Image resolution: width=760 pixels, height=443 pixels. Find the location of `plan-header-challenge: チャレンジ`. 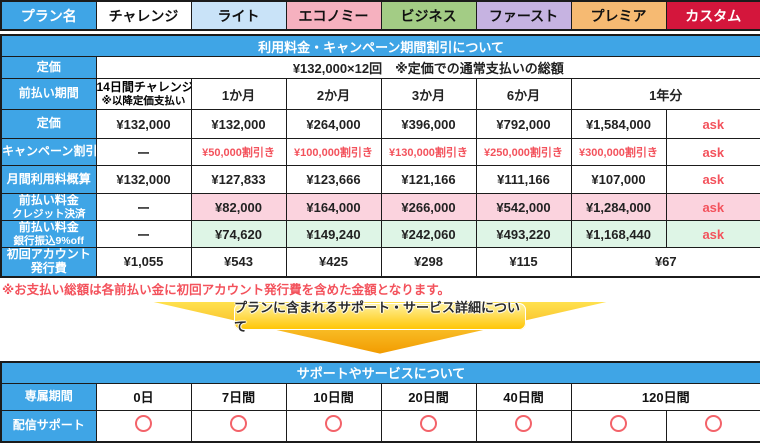

plan-header-challenge: チャレンジ is located at coordinates (143, 15).